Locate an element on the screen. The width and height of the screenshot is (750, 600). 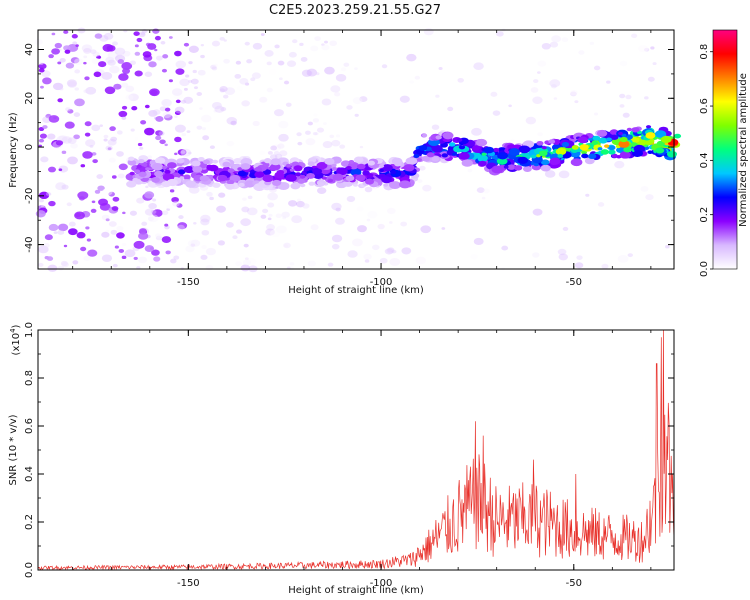
spectrogram-x-tick-label-1: -100 is located at coordinates (381, 282).